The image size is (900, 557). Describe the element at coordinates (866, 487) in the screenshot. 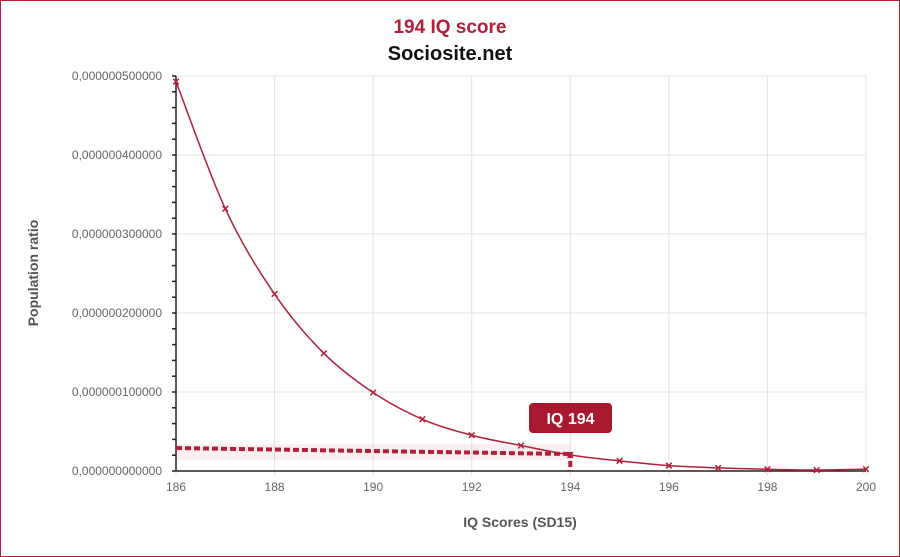

I see `x-tick-label: 200` at that location.